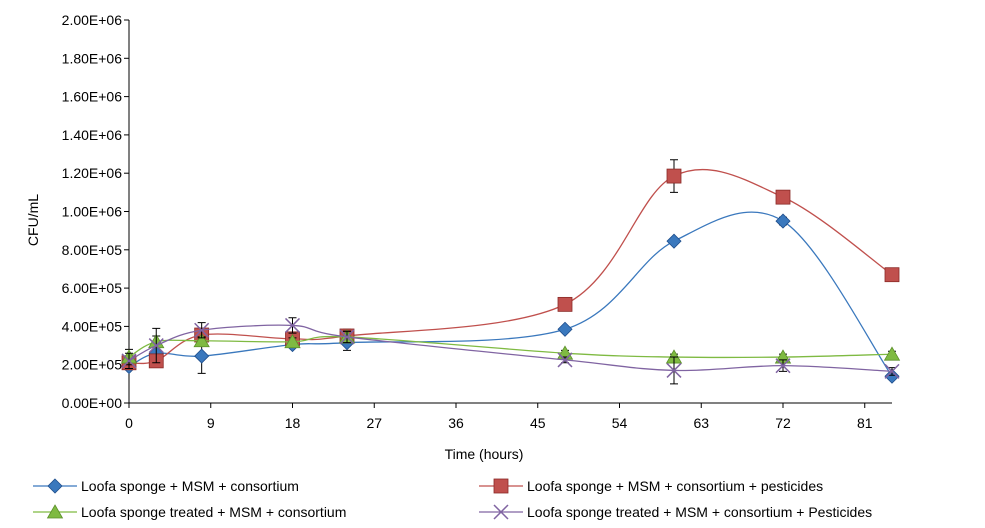 The image size is (985, 528). Describe the element at coordinates (92, 97) in the screenshot. I see `y-tick-label: 1.60E+06` at that location.